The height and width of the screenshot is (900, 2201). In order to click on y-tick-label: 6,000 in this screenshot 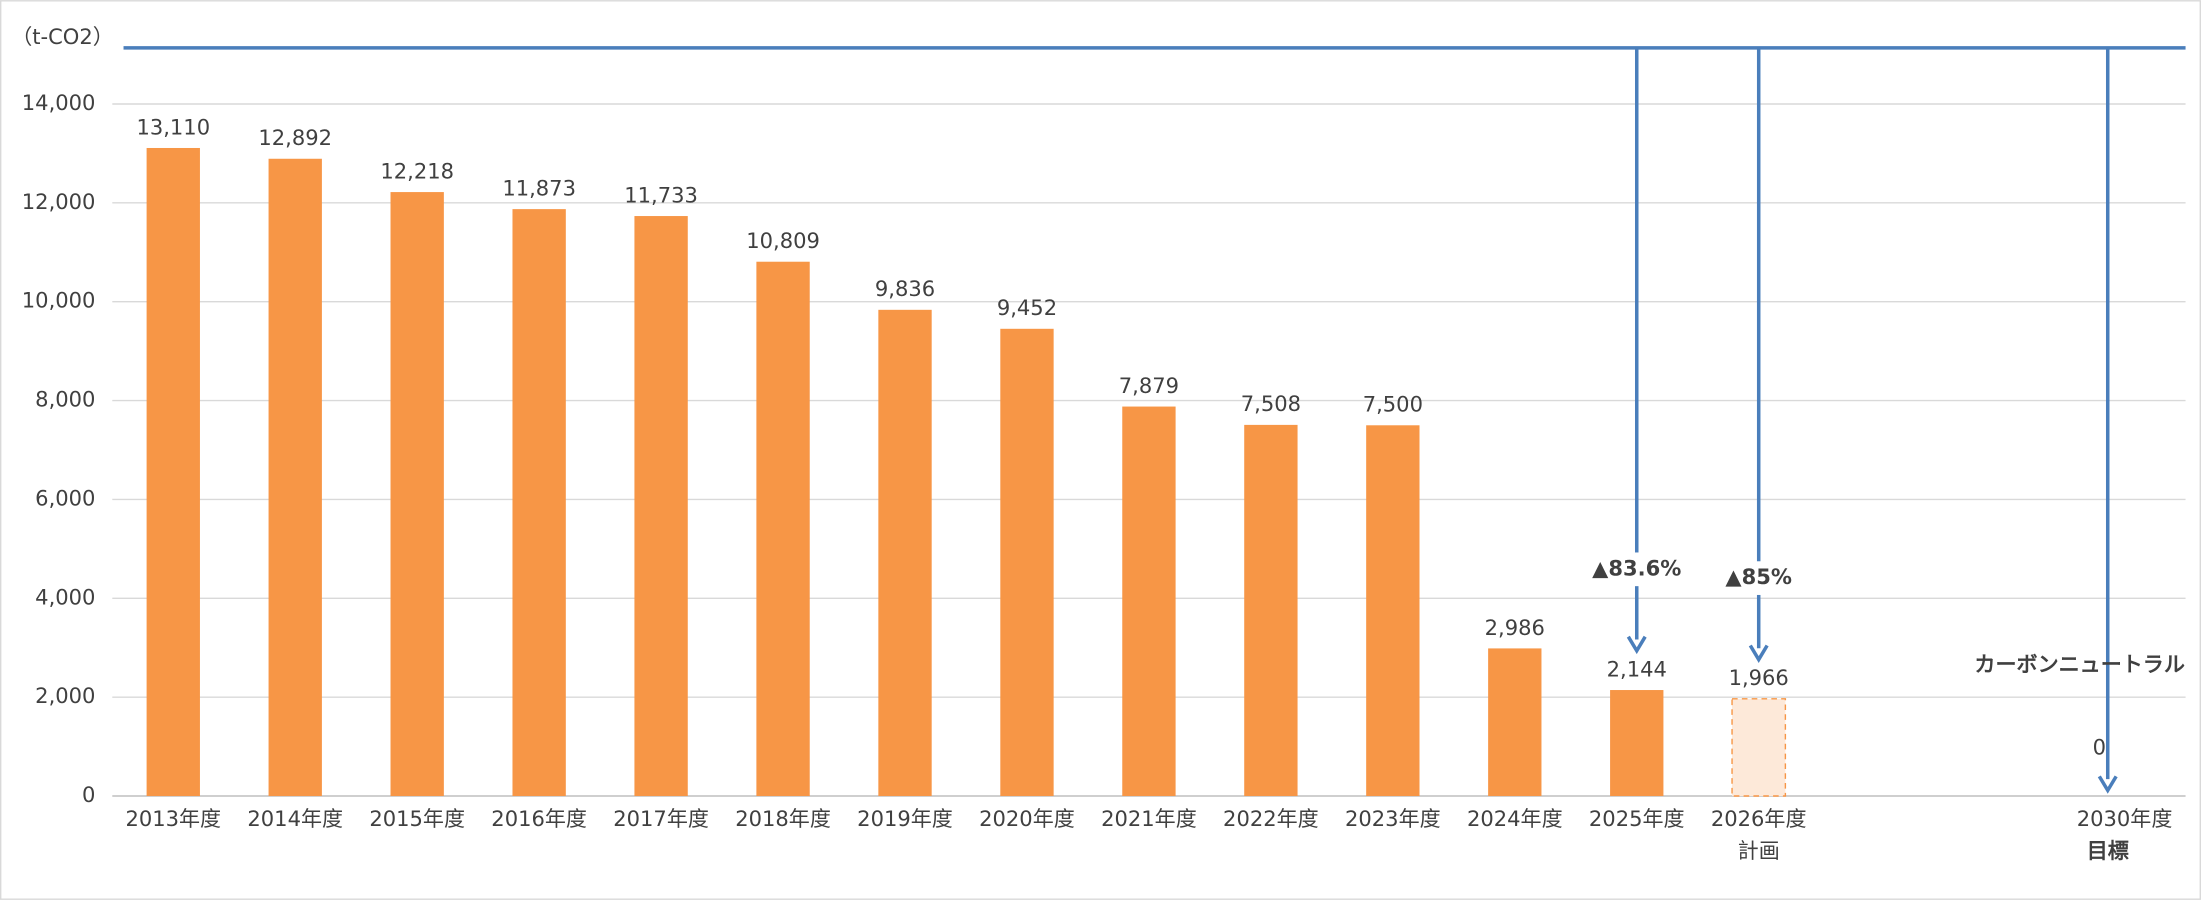, I will do `click(65, 497)`.